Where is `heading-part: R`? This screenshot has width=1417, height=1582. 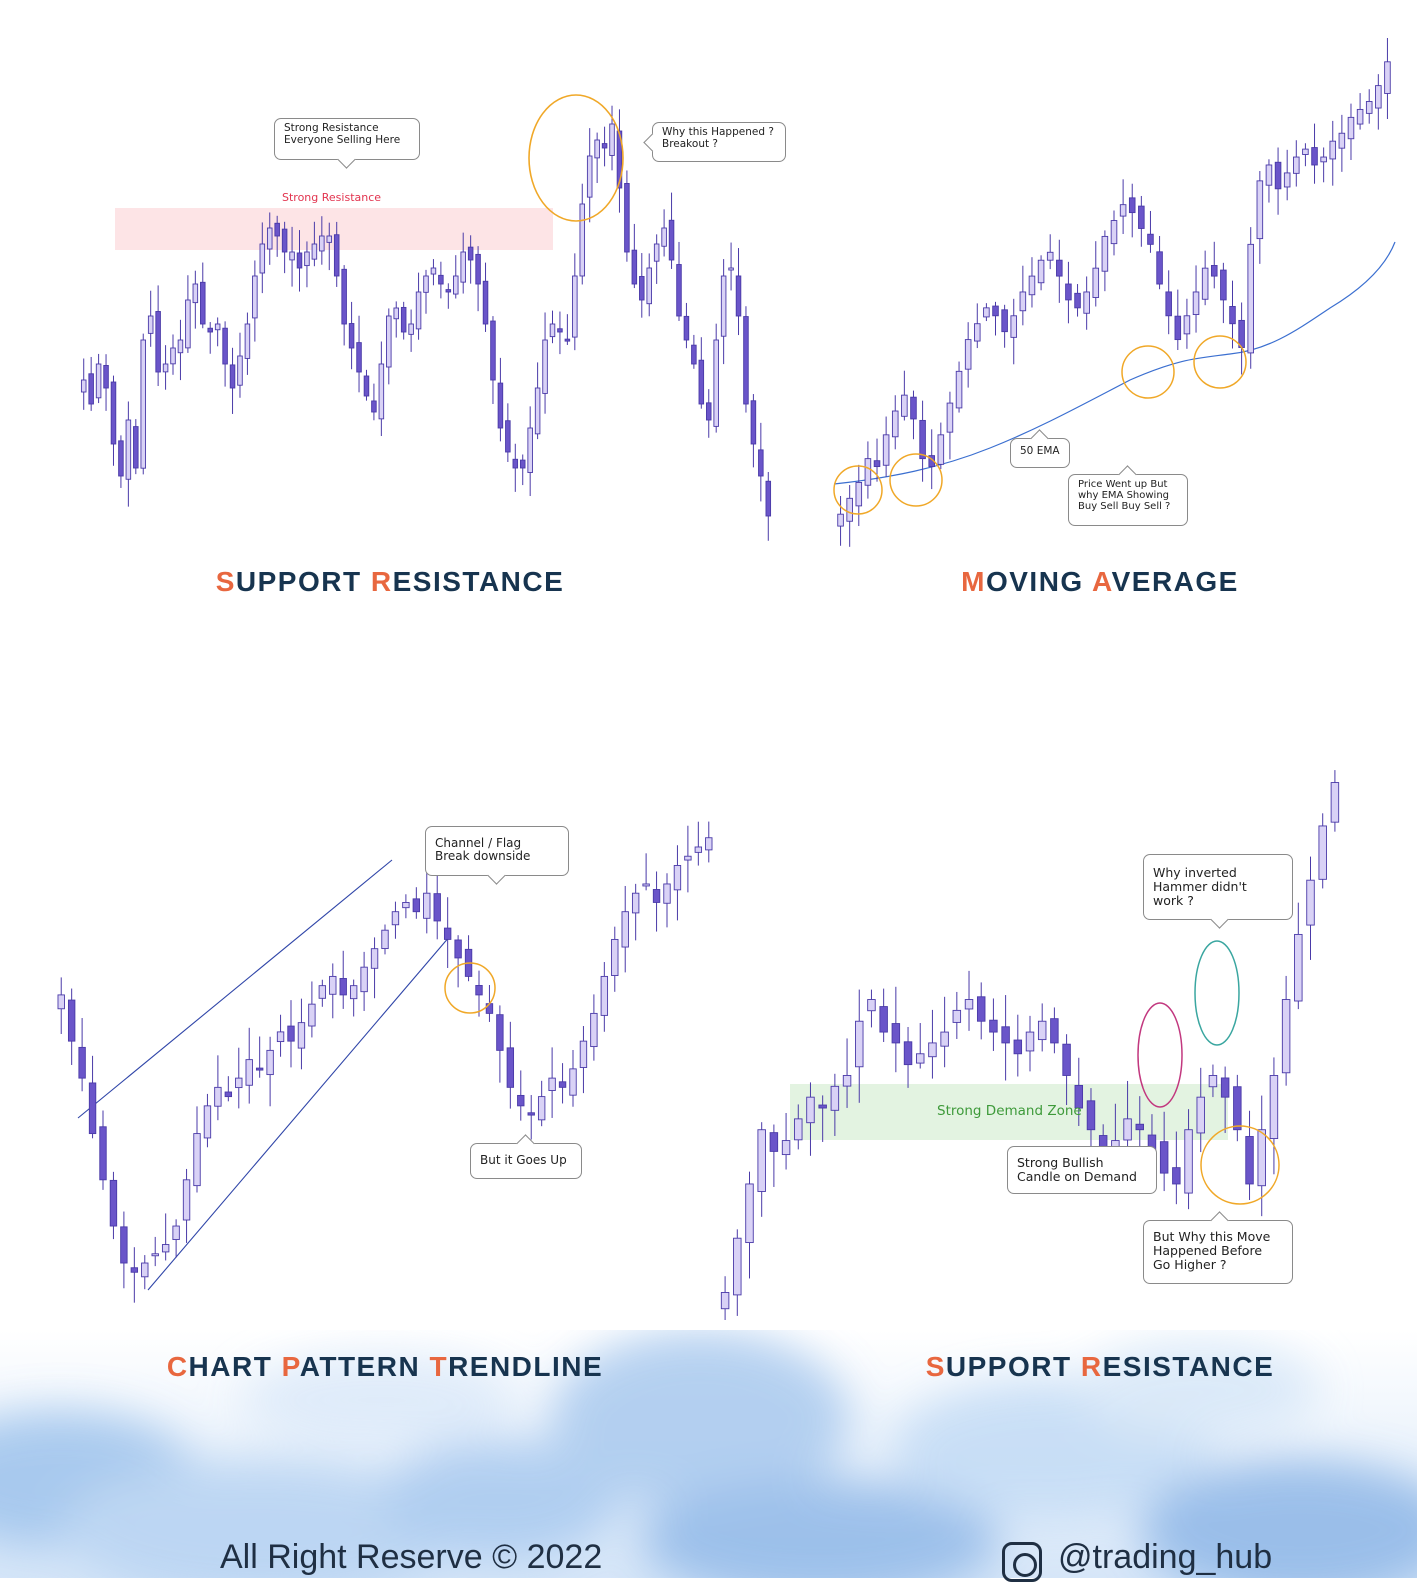
heading-part: R is located at coordinates (1091, 1366).